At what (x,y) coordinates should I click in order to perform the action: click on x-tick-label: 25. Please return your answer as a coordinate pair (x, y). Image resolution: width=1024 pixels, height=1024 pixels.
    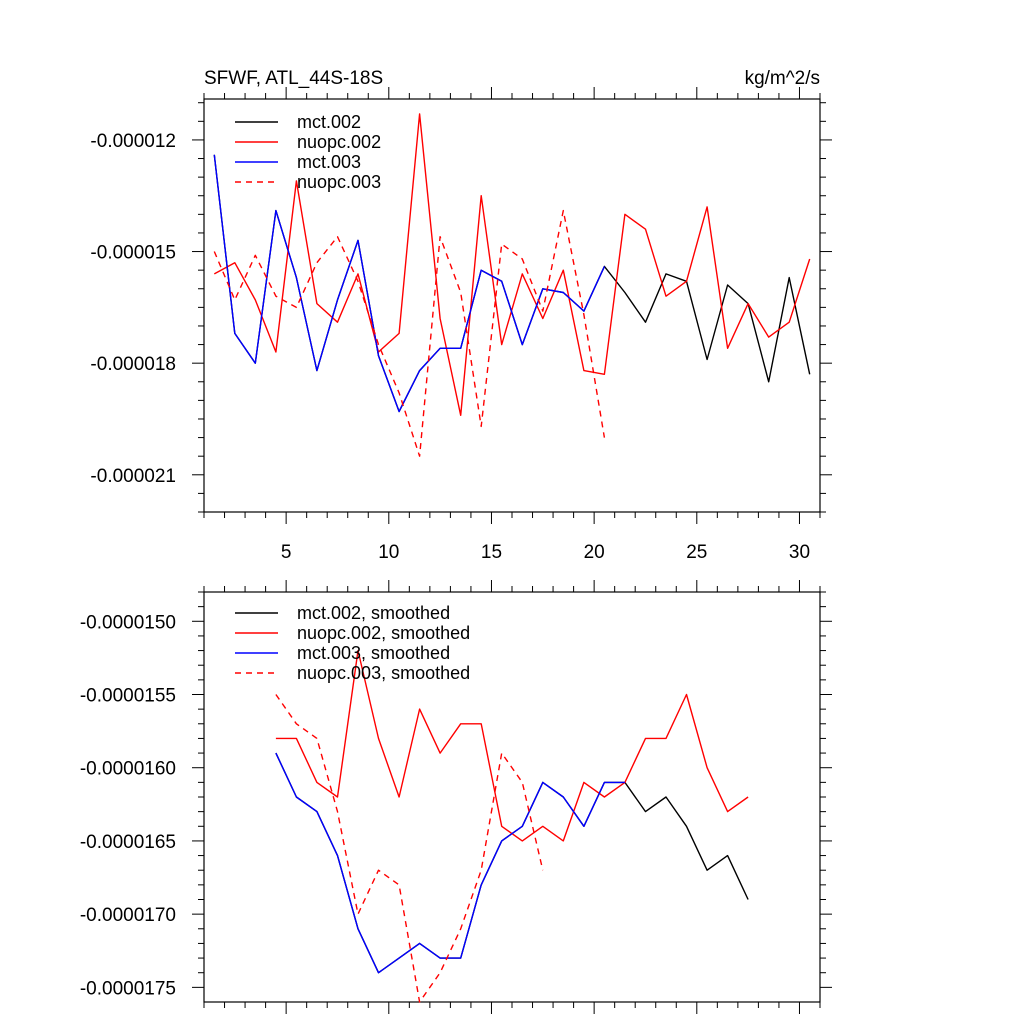
    Looking at the image, I should click on (696, 552).